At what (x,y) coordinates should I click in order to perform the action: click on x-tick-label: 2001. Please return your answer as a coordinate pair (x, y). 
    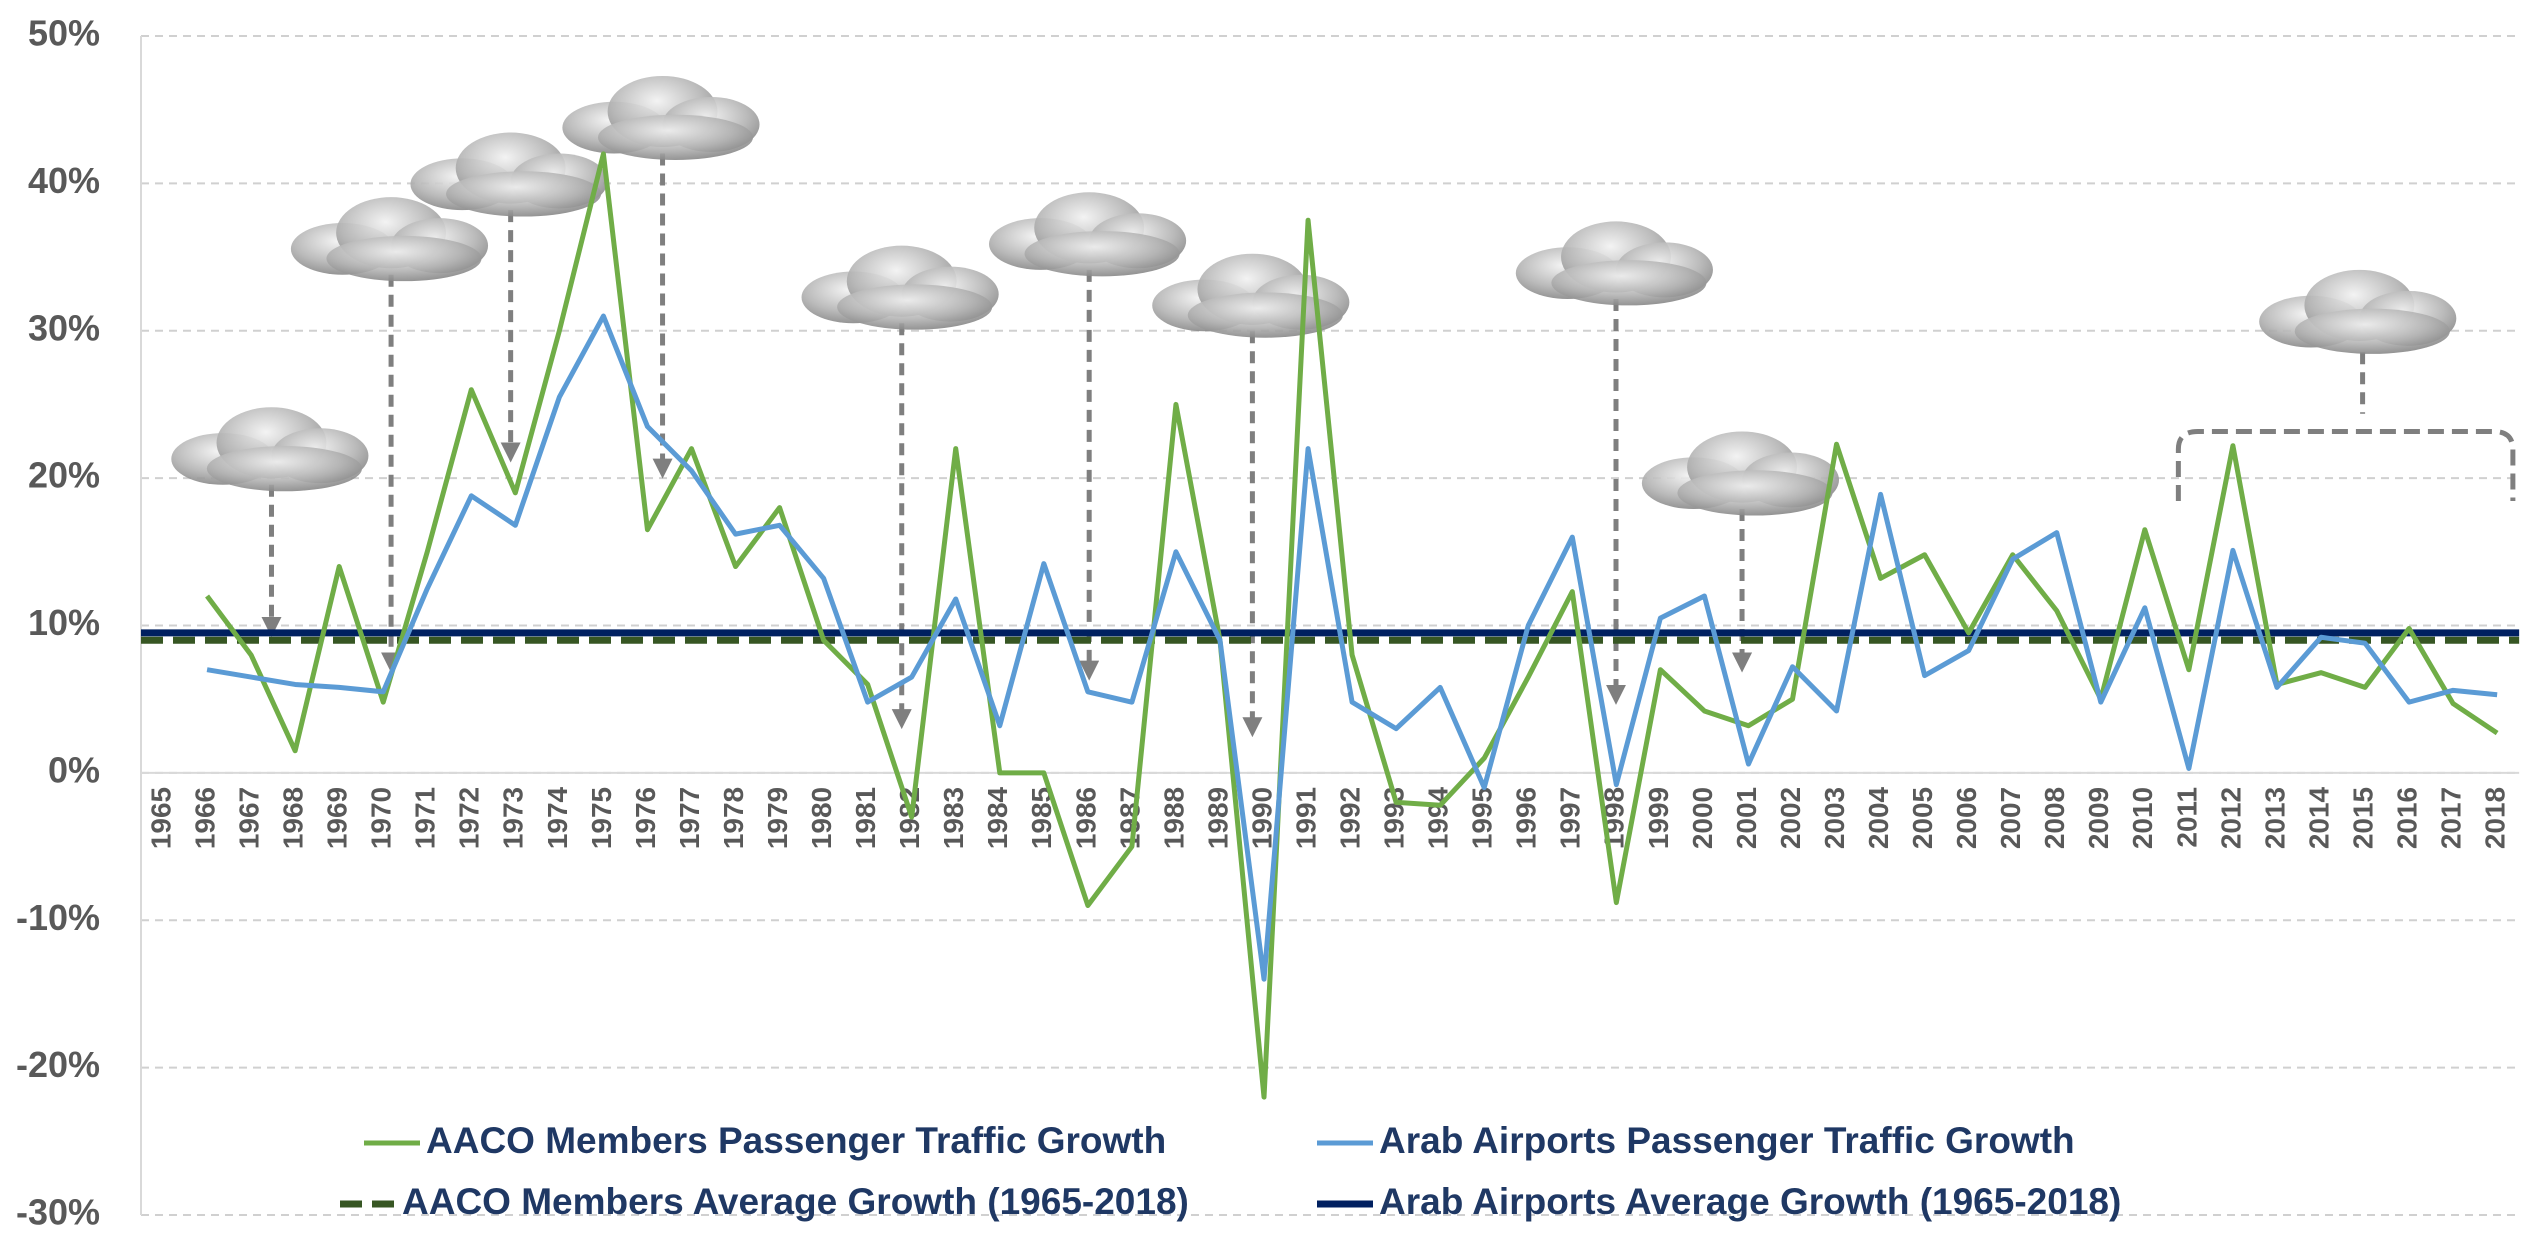
    Looking at the image, I should click on (1746, 818).